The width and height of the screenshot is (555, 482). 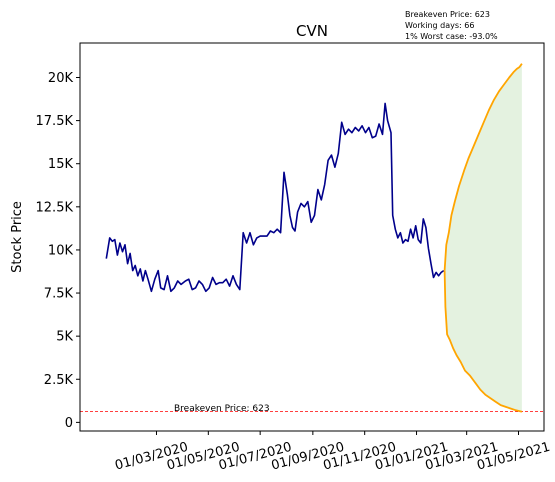 I want to click on projection-band, so click(x=483, y=237).